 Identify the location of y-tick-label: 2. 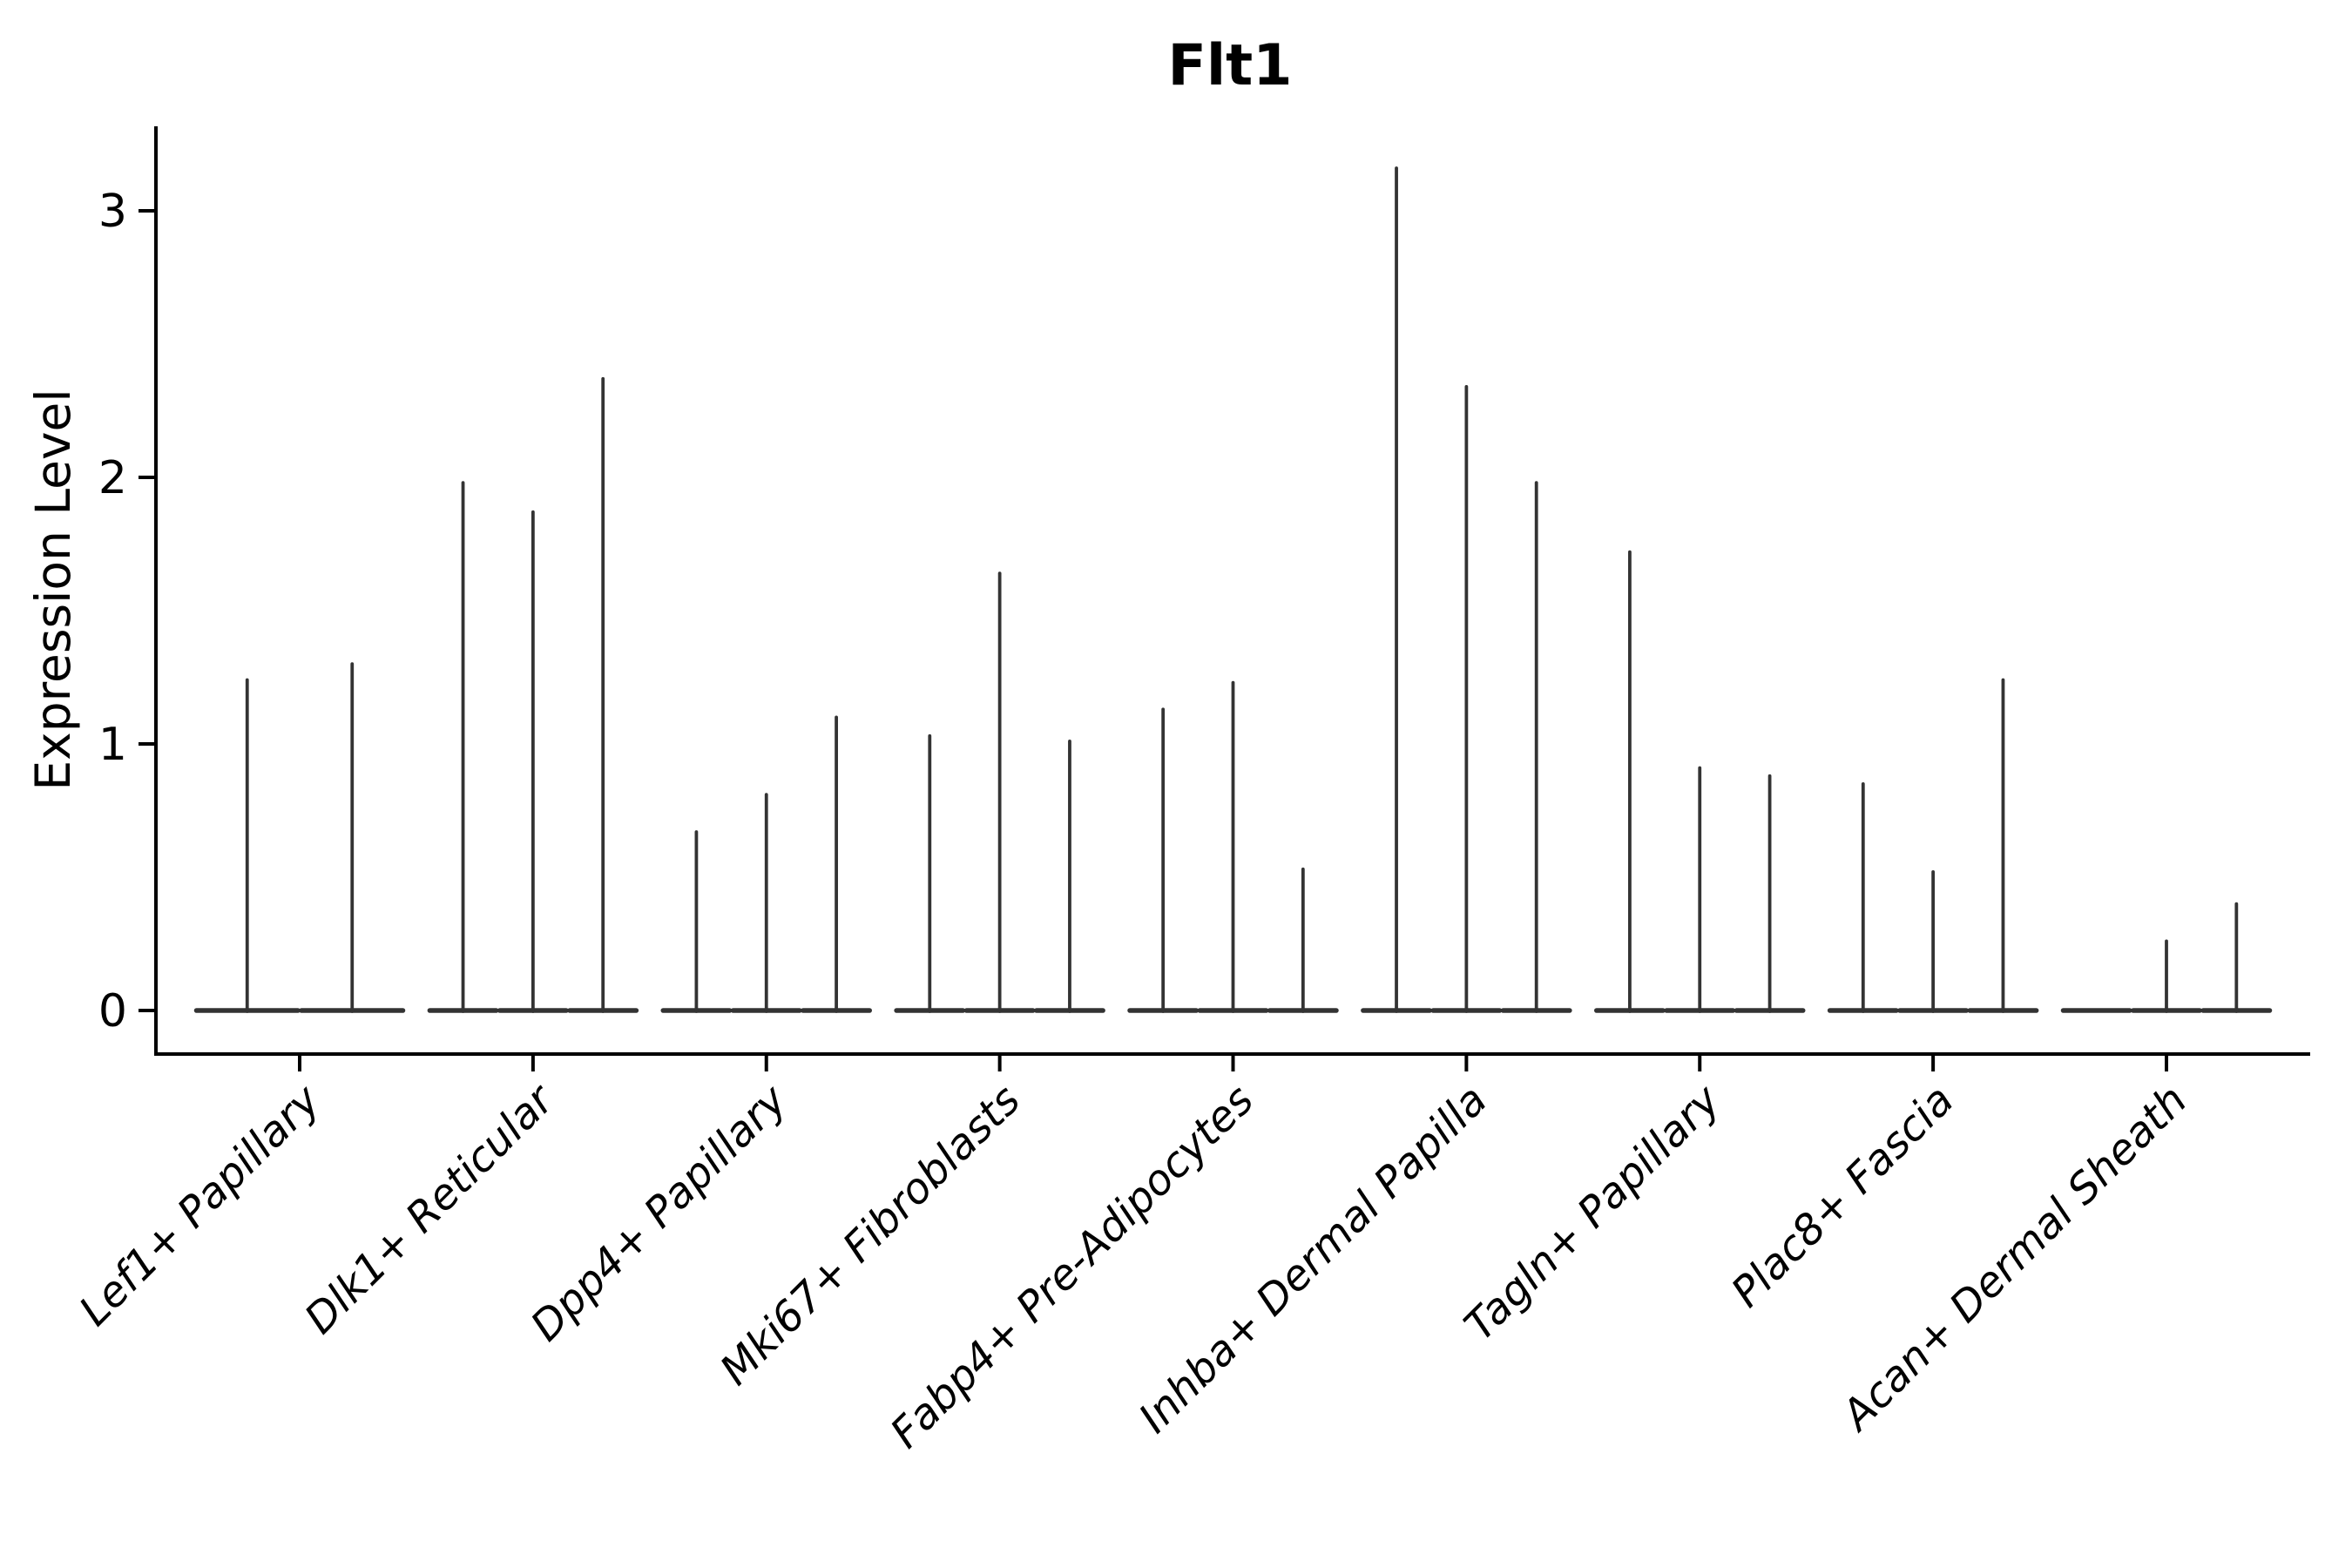
(113, 478).